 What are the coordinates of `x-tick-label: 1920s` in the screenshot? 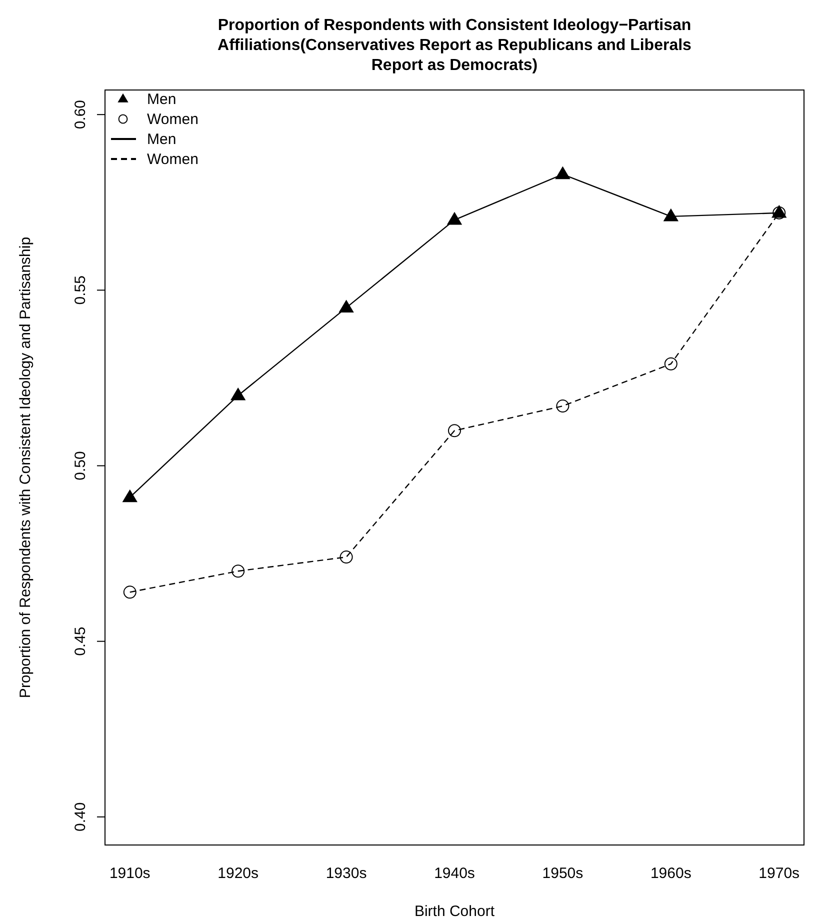 It's located at (238, 873).